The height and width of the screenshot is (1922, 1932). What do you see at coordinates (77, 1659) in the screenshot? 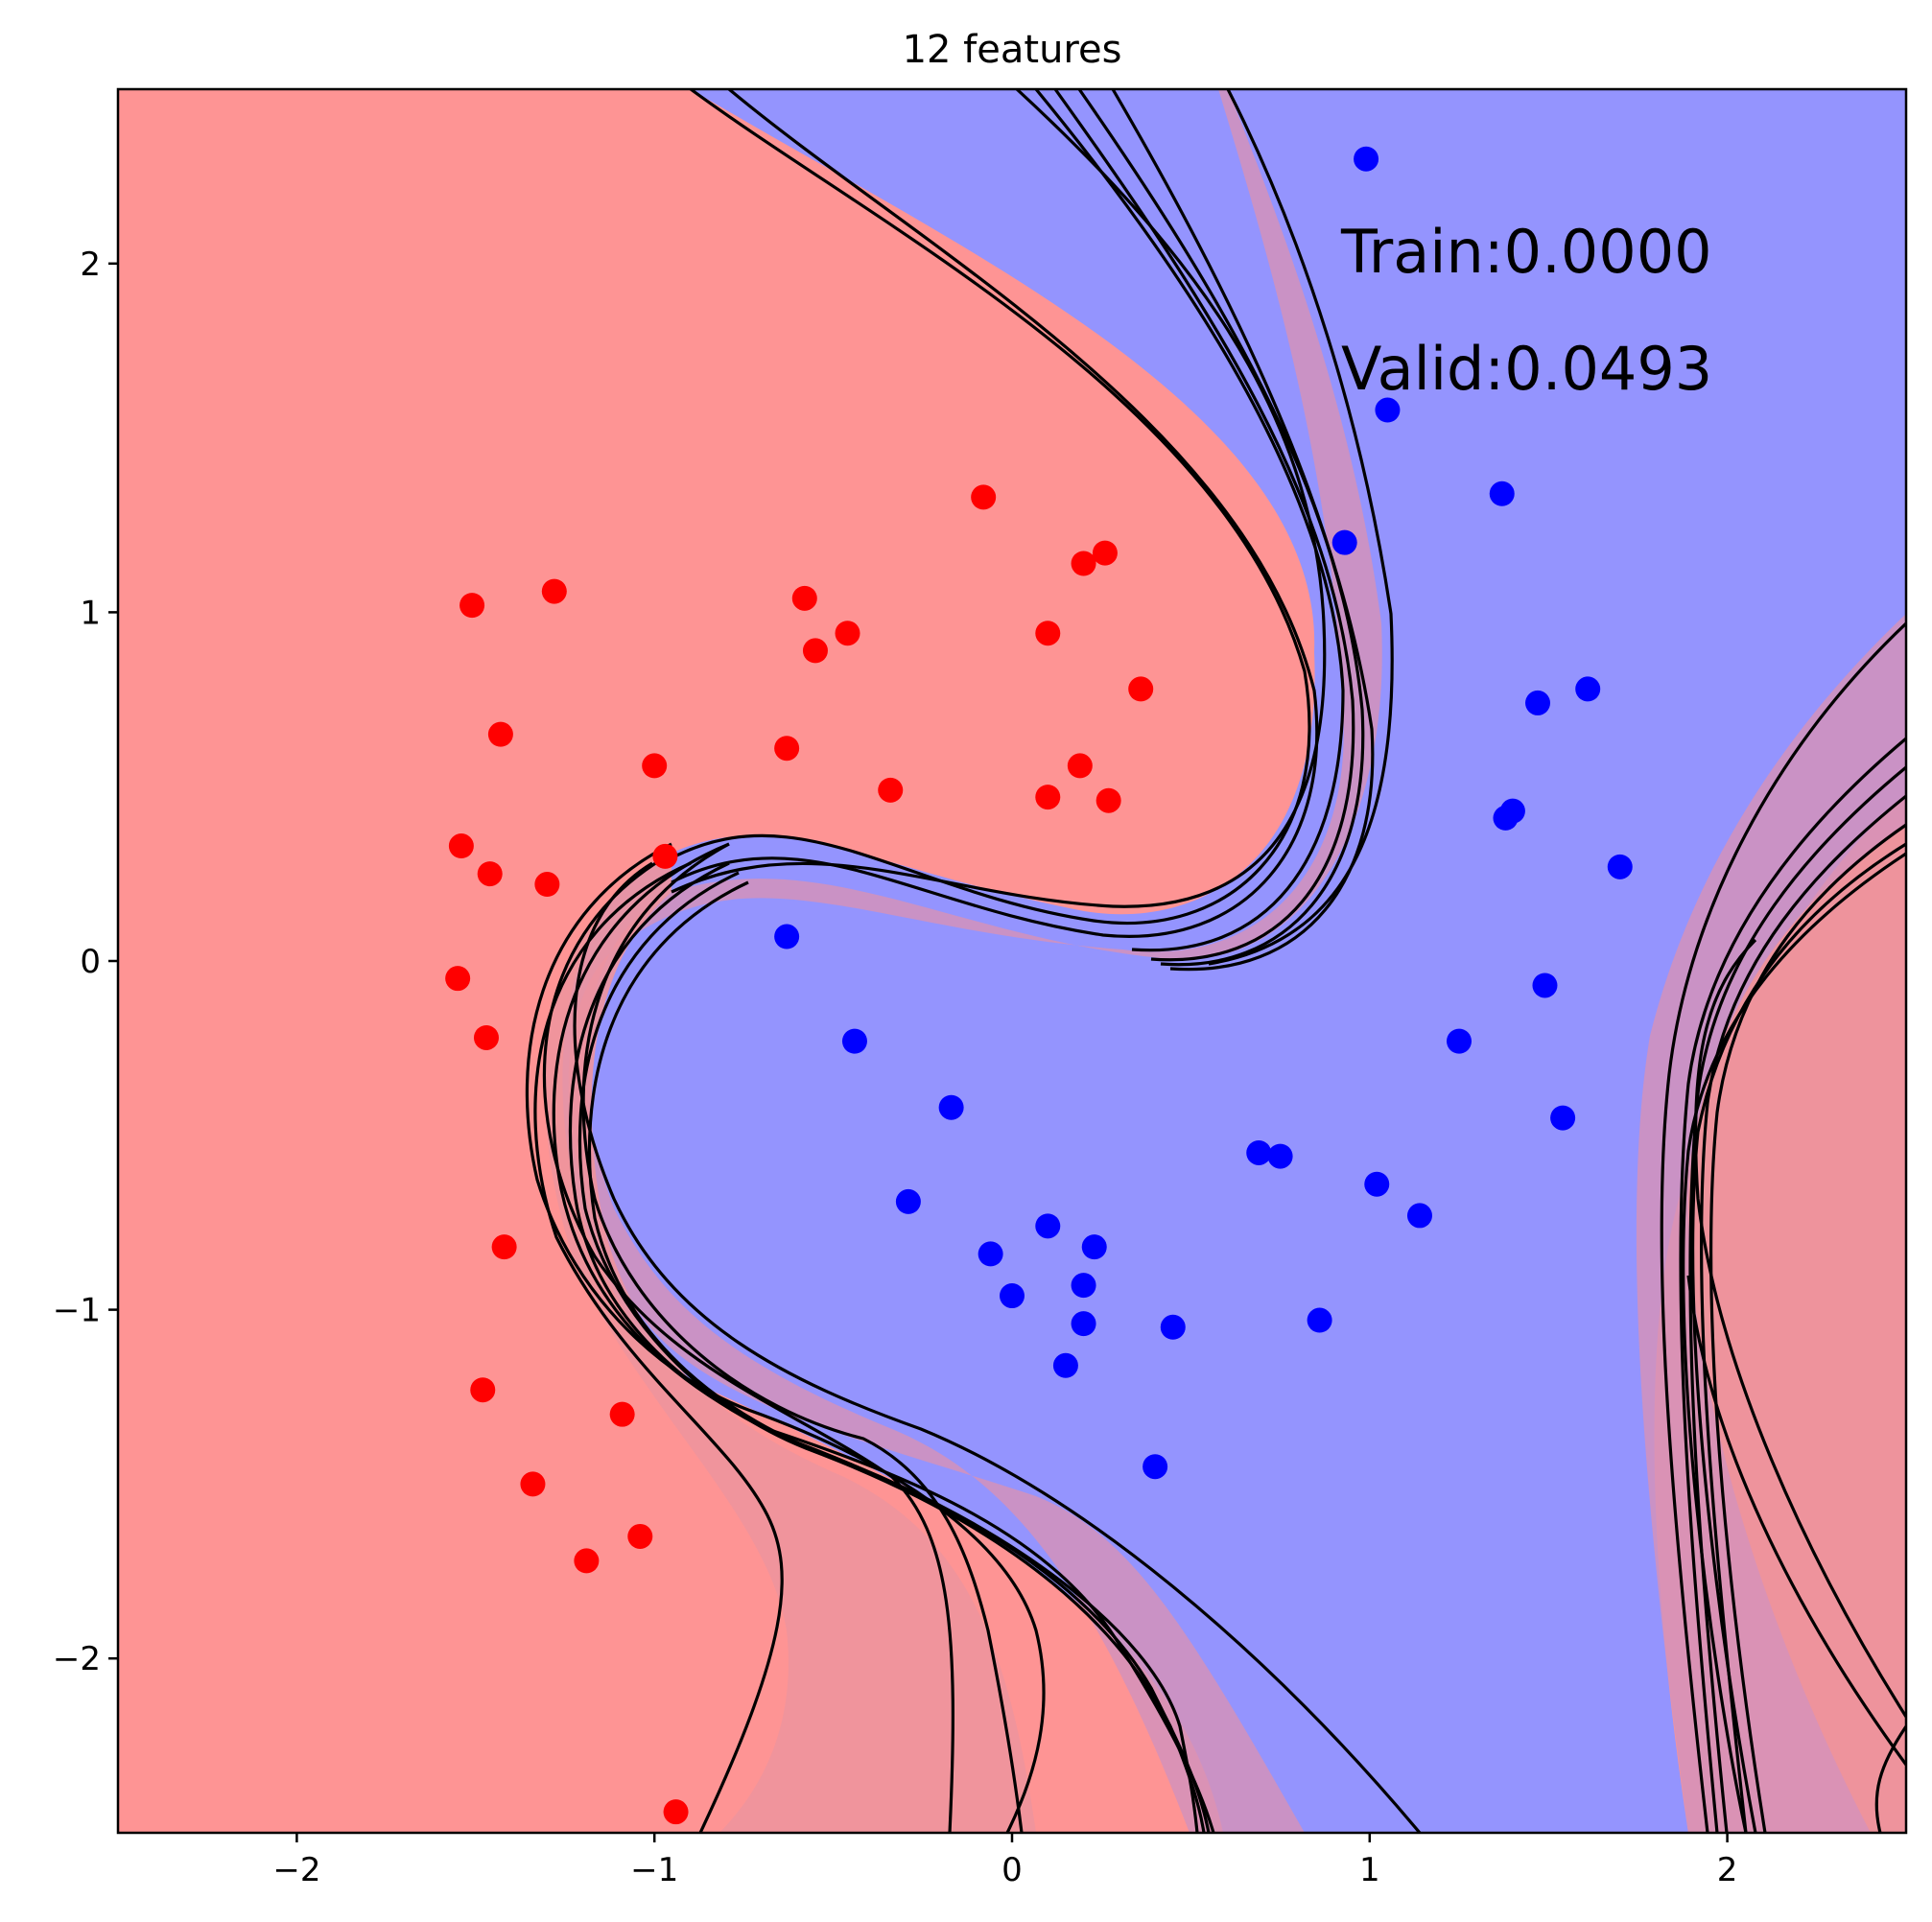
I see `y-tick-label: −2` at bounding box center [77, 1659].